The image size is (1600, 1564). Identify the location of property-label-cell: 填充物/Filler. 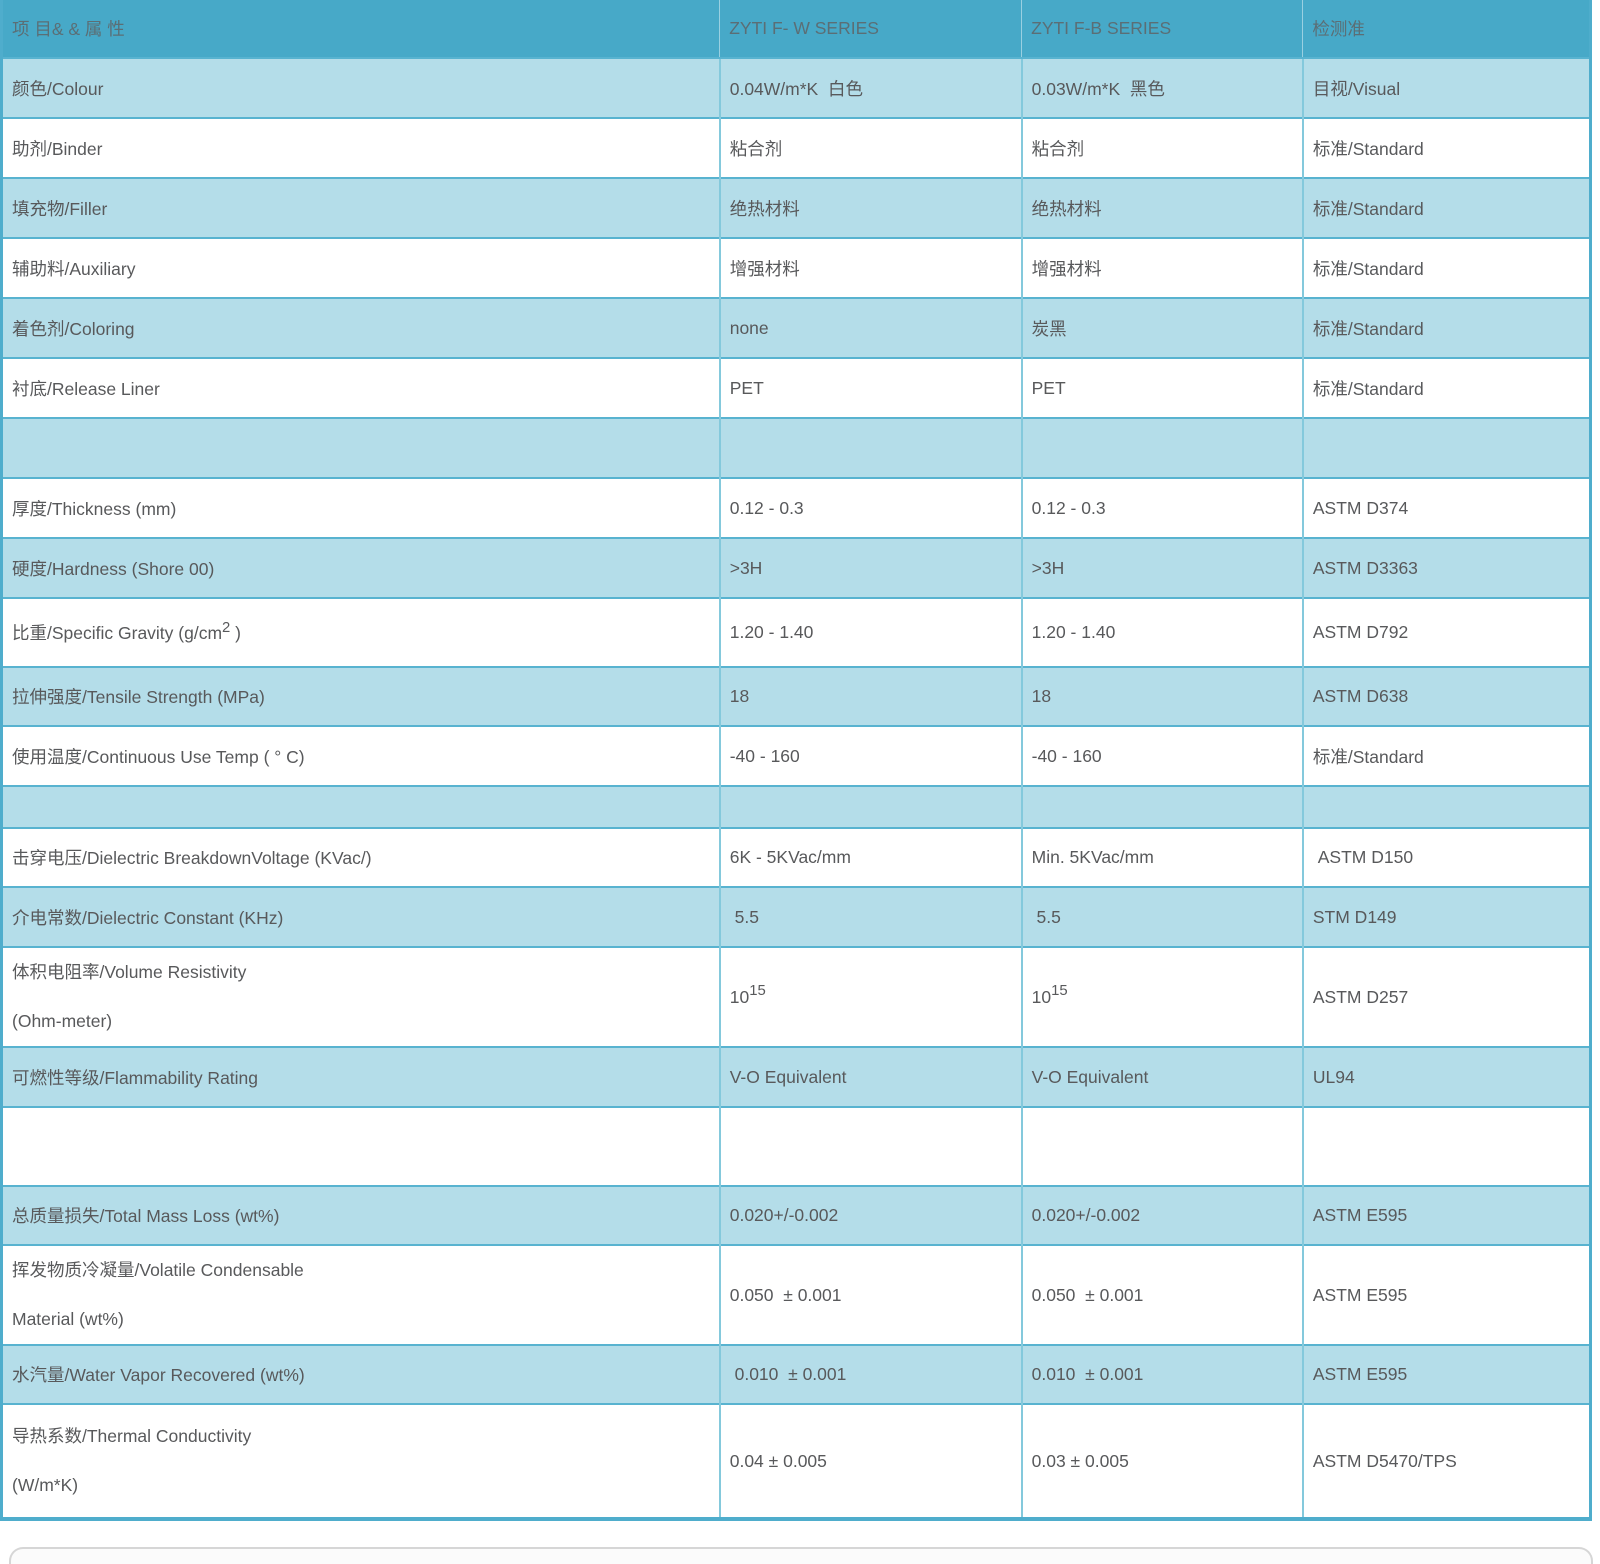
(360, 207).